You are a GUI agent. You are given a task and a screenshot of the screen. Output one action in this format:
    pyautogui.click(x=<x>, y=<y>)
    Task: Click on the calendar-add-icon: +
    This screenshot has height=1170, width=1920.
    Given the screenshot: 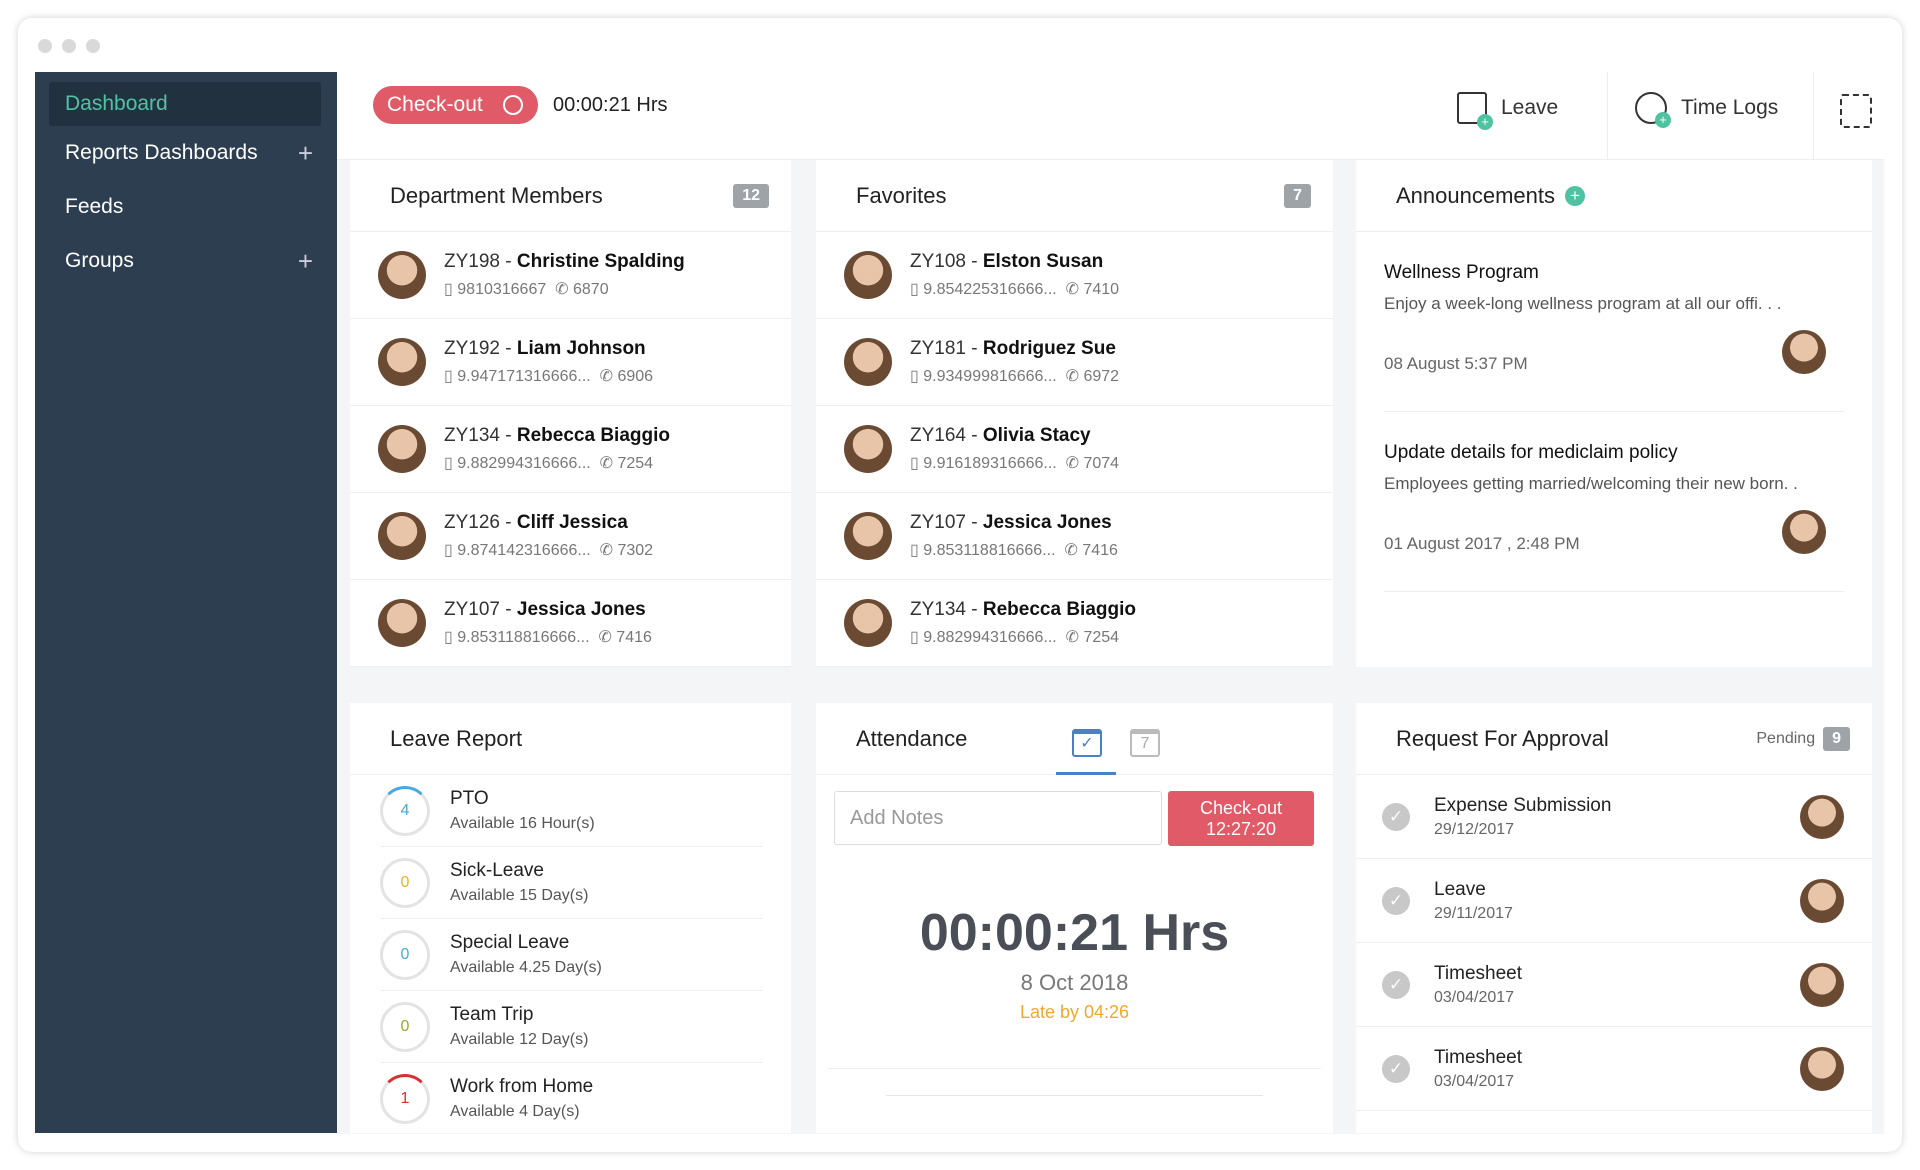 What is the action you would take?
    pyautogui.click(x=1475, y=111)
    